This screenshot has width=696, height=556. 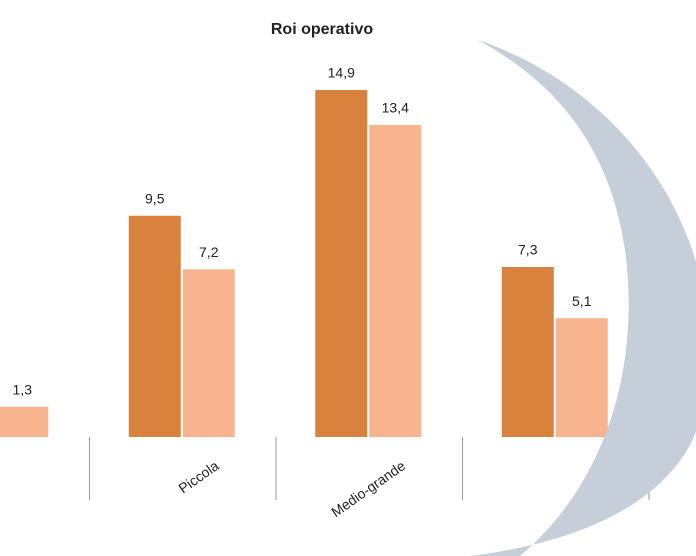 I want to click on value-label: 1,3, so click(x=23, y=389).